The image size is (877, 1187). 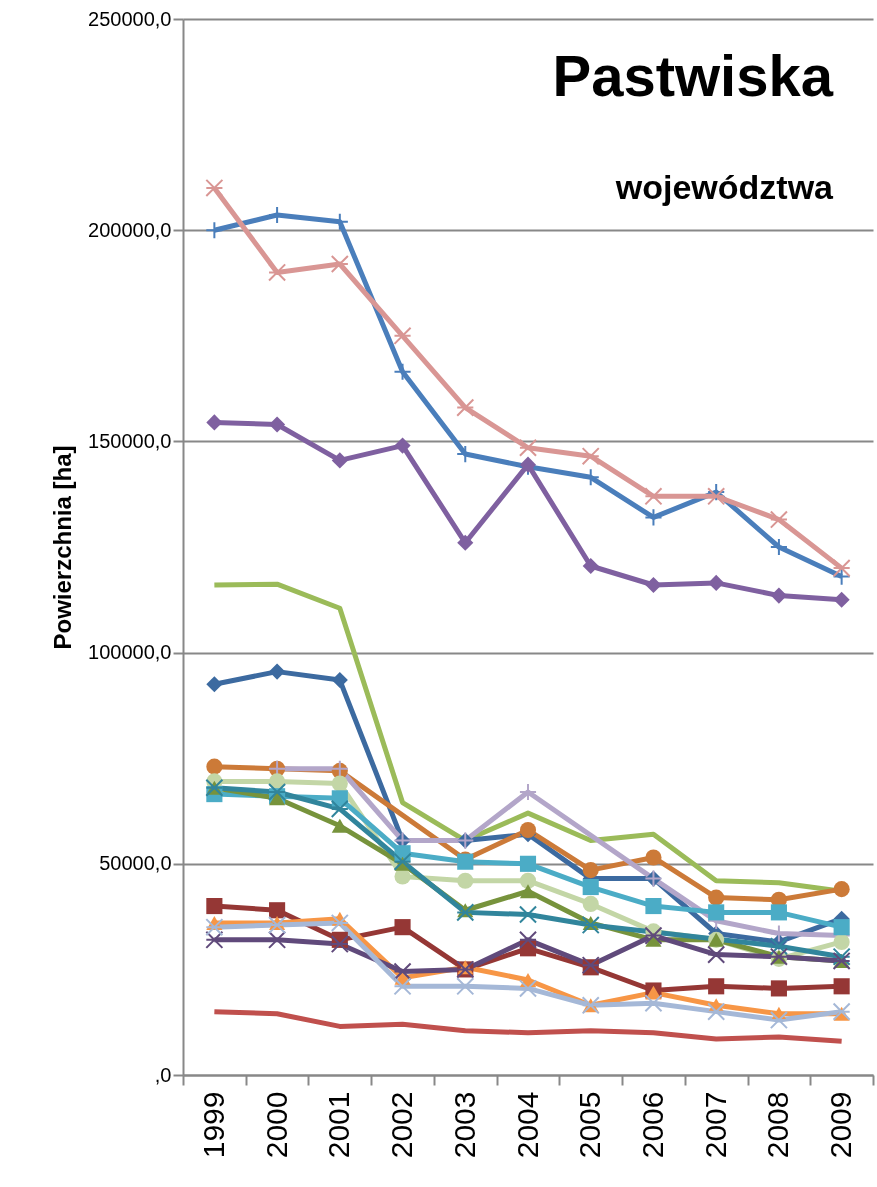 I want to click on chart-title: Pastwiska, so click(x=693, y=75).